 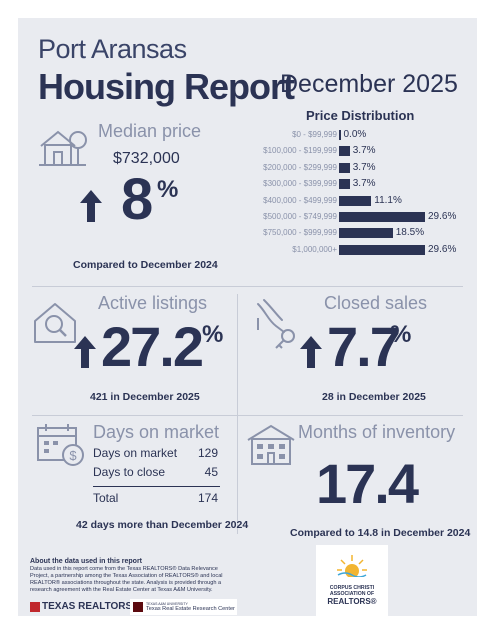 What do you see at coordinates (152, 346) in the screenshot?
I see `active-listings-value: 27.2` at bounding box center [152, 346].